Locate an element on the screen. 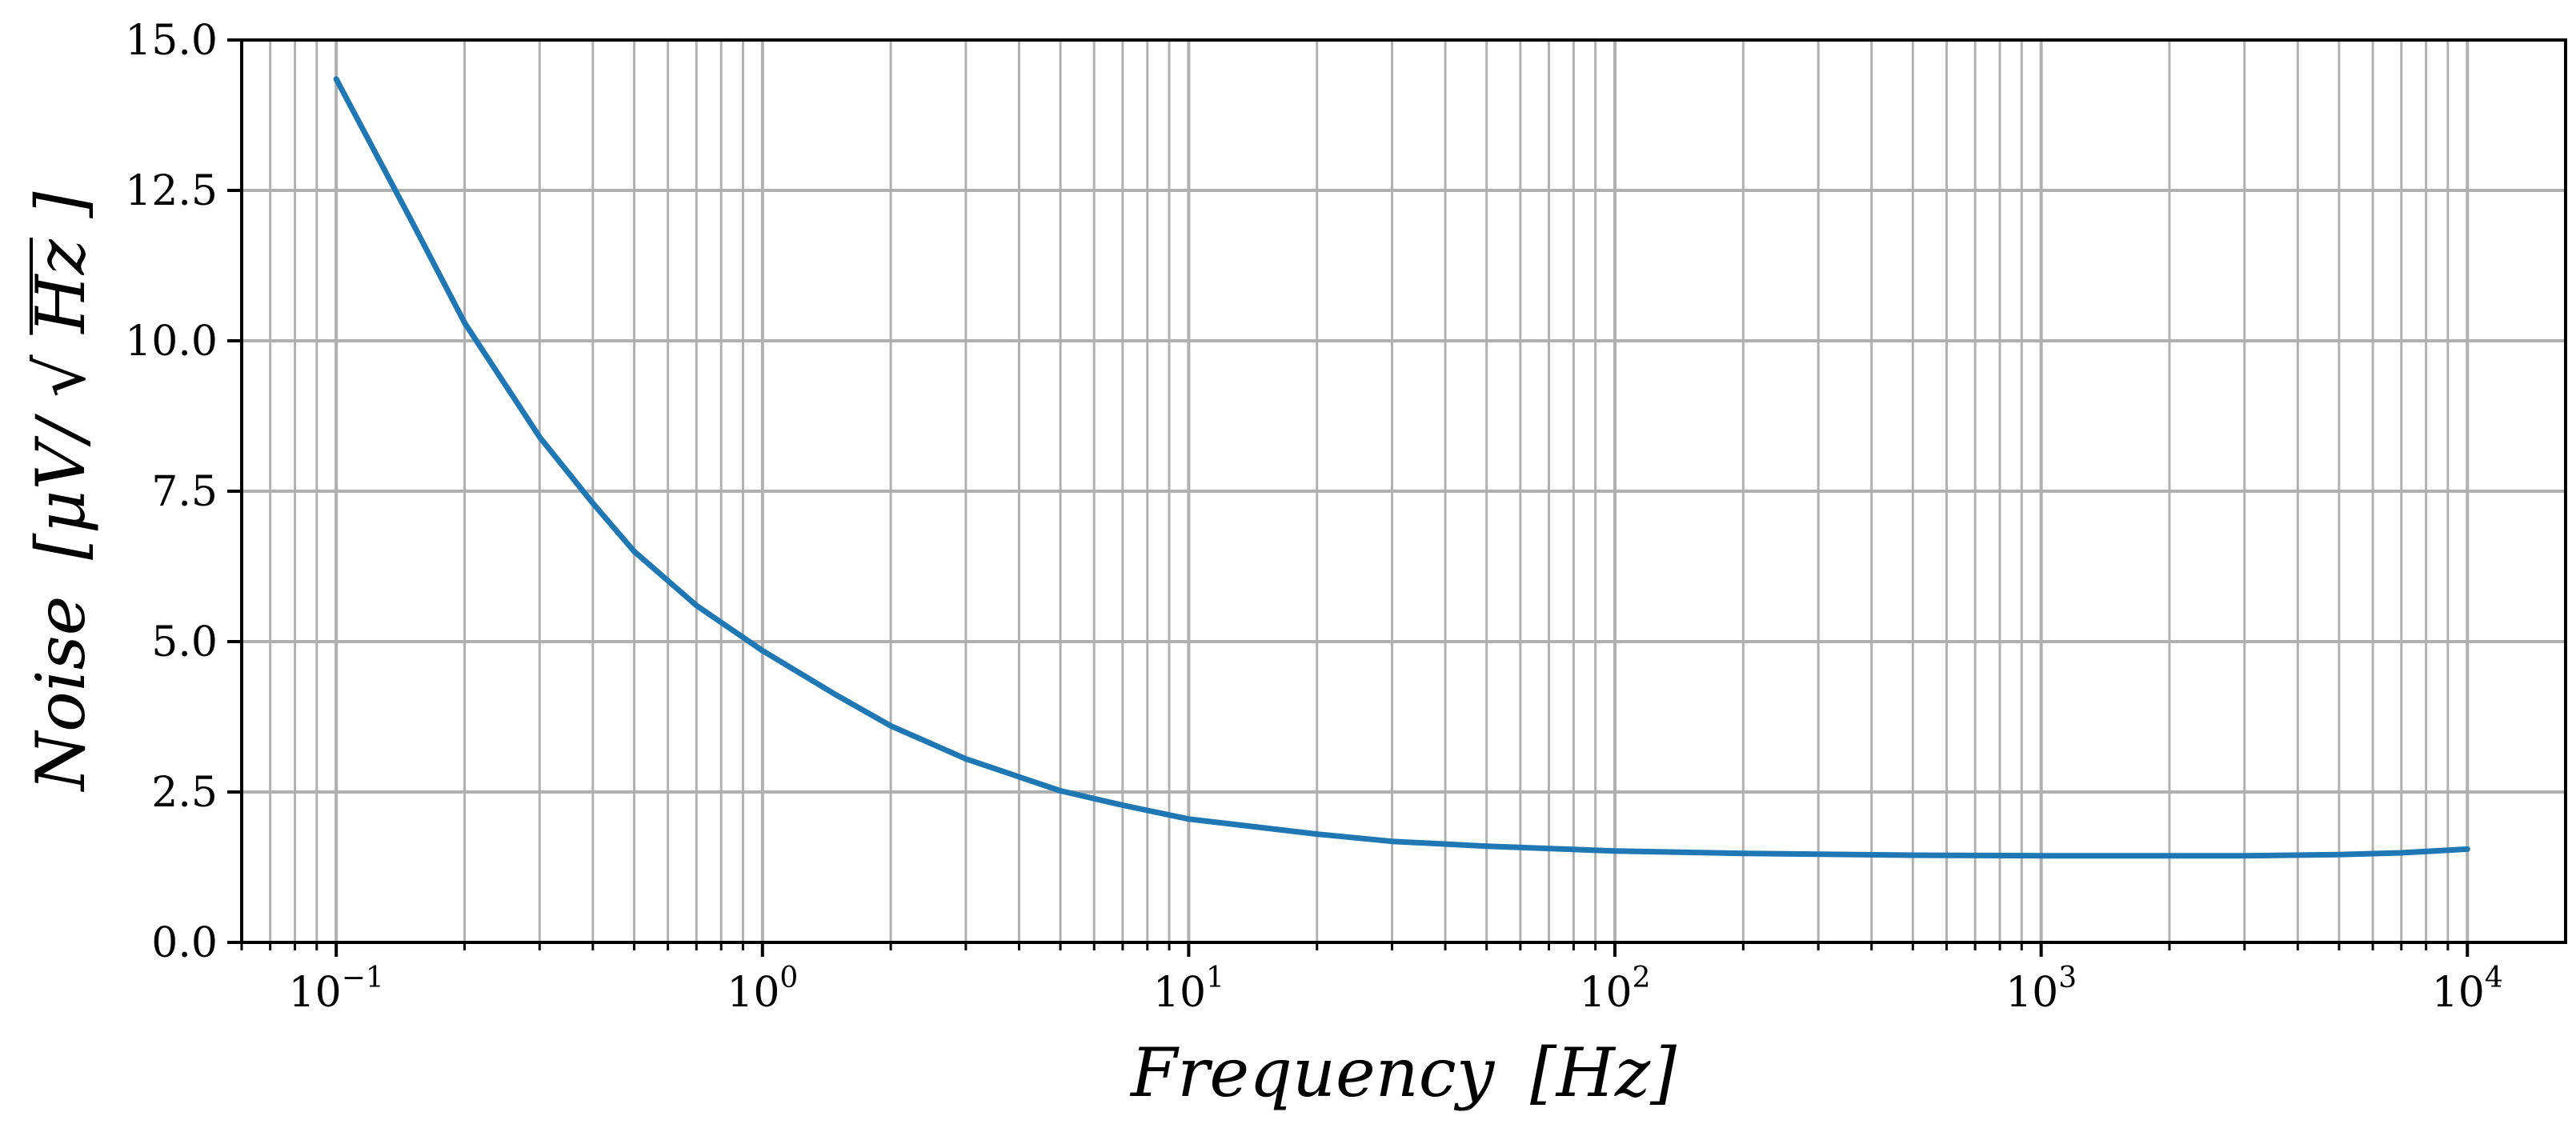 The height and width of the screenshot is (1132, 2576). x-tick-label: 10⁻¹ is located at coordinates (336, 989).